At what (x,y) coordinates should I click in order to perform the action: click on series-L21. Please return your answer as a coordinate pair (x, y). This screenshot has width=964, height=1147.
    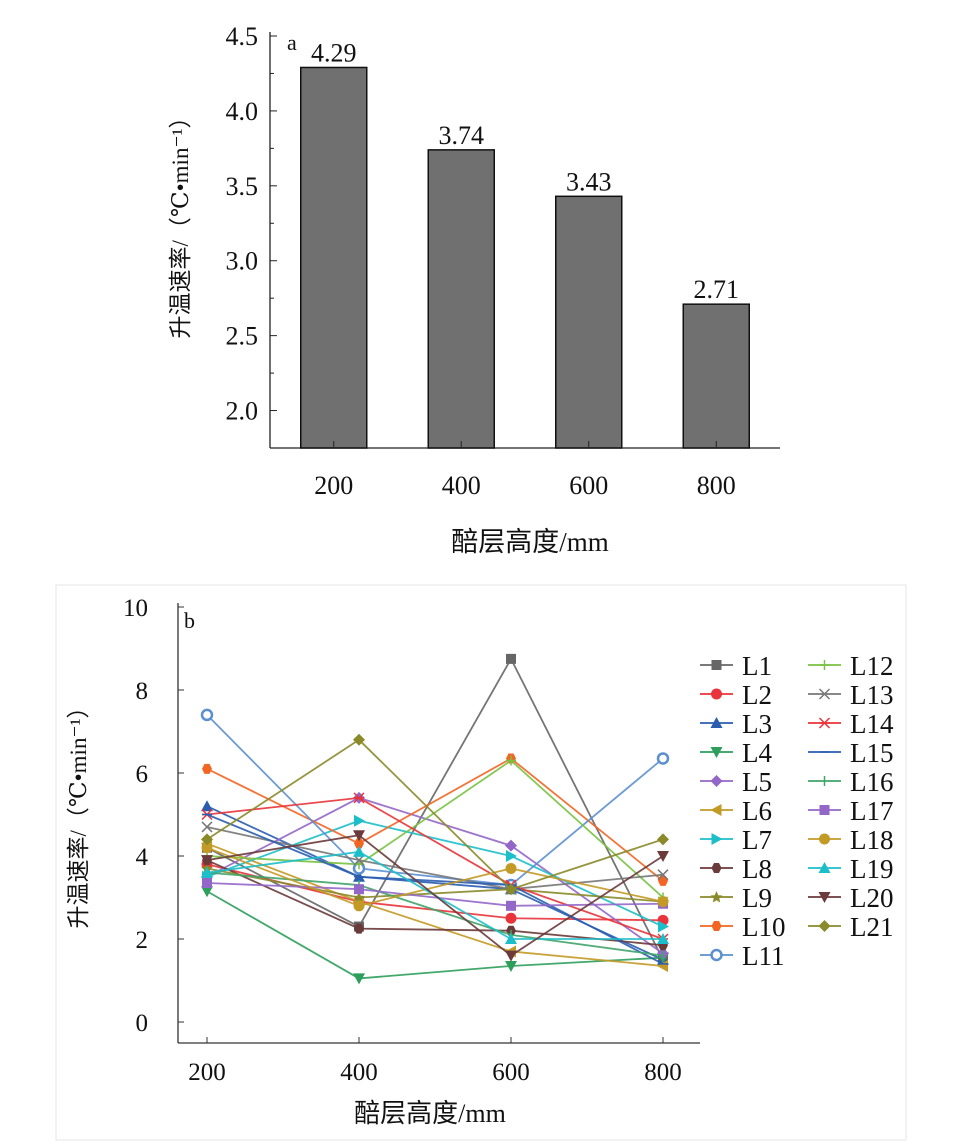
    Looking at the image, I should click on (435, 814).